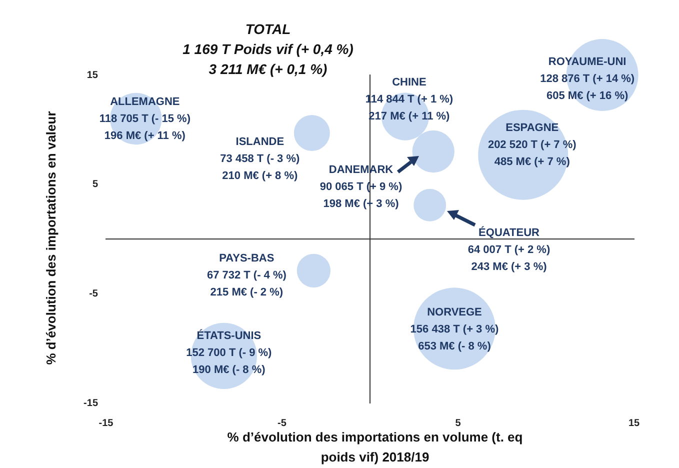  Describe the element at coordinates (246, 275) in the screenshot. I see `annotation: PAYS-BAS 67 732 T (- 4 %) 215 M€ (- 2 %)` at that location.